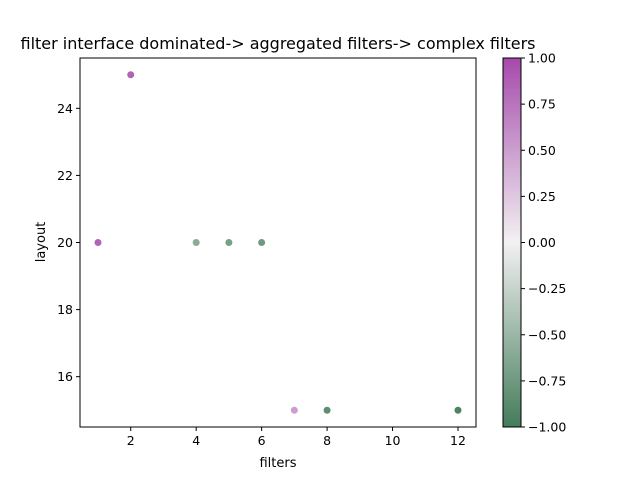  What do you see at coordinates (542, 104) in the screenshot?
I see `colorbar-tick-label: 0.75` at bounding box center [542, 104].